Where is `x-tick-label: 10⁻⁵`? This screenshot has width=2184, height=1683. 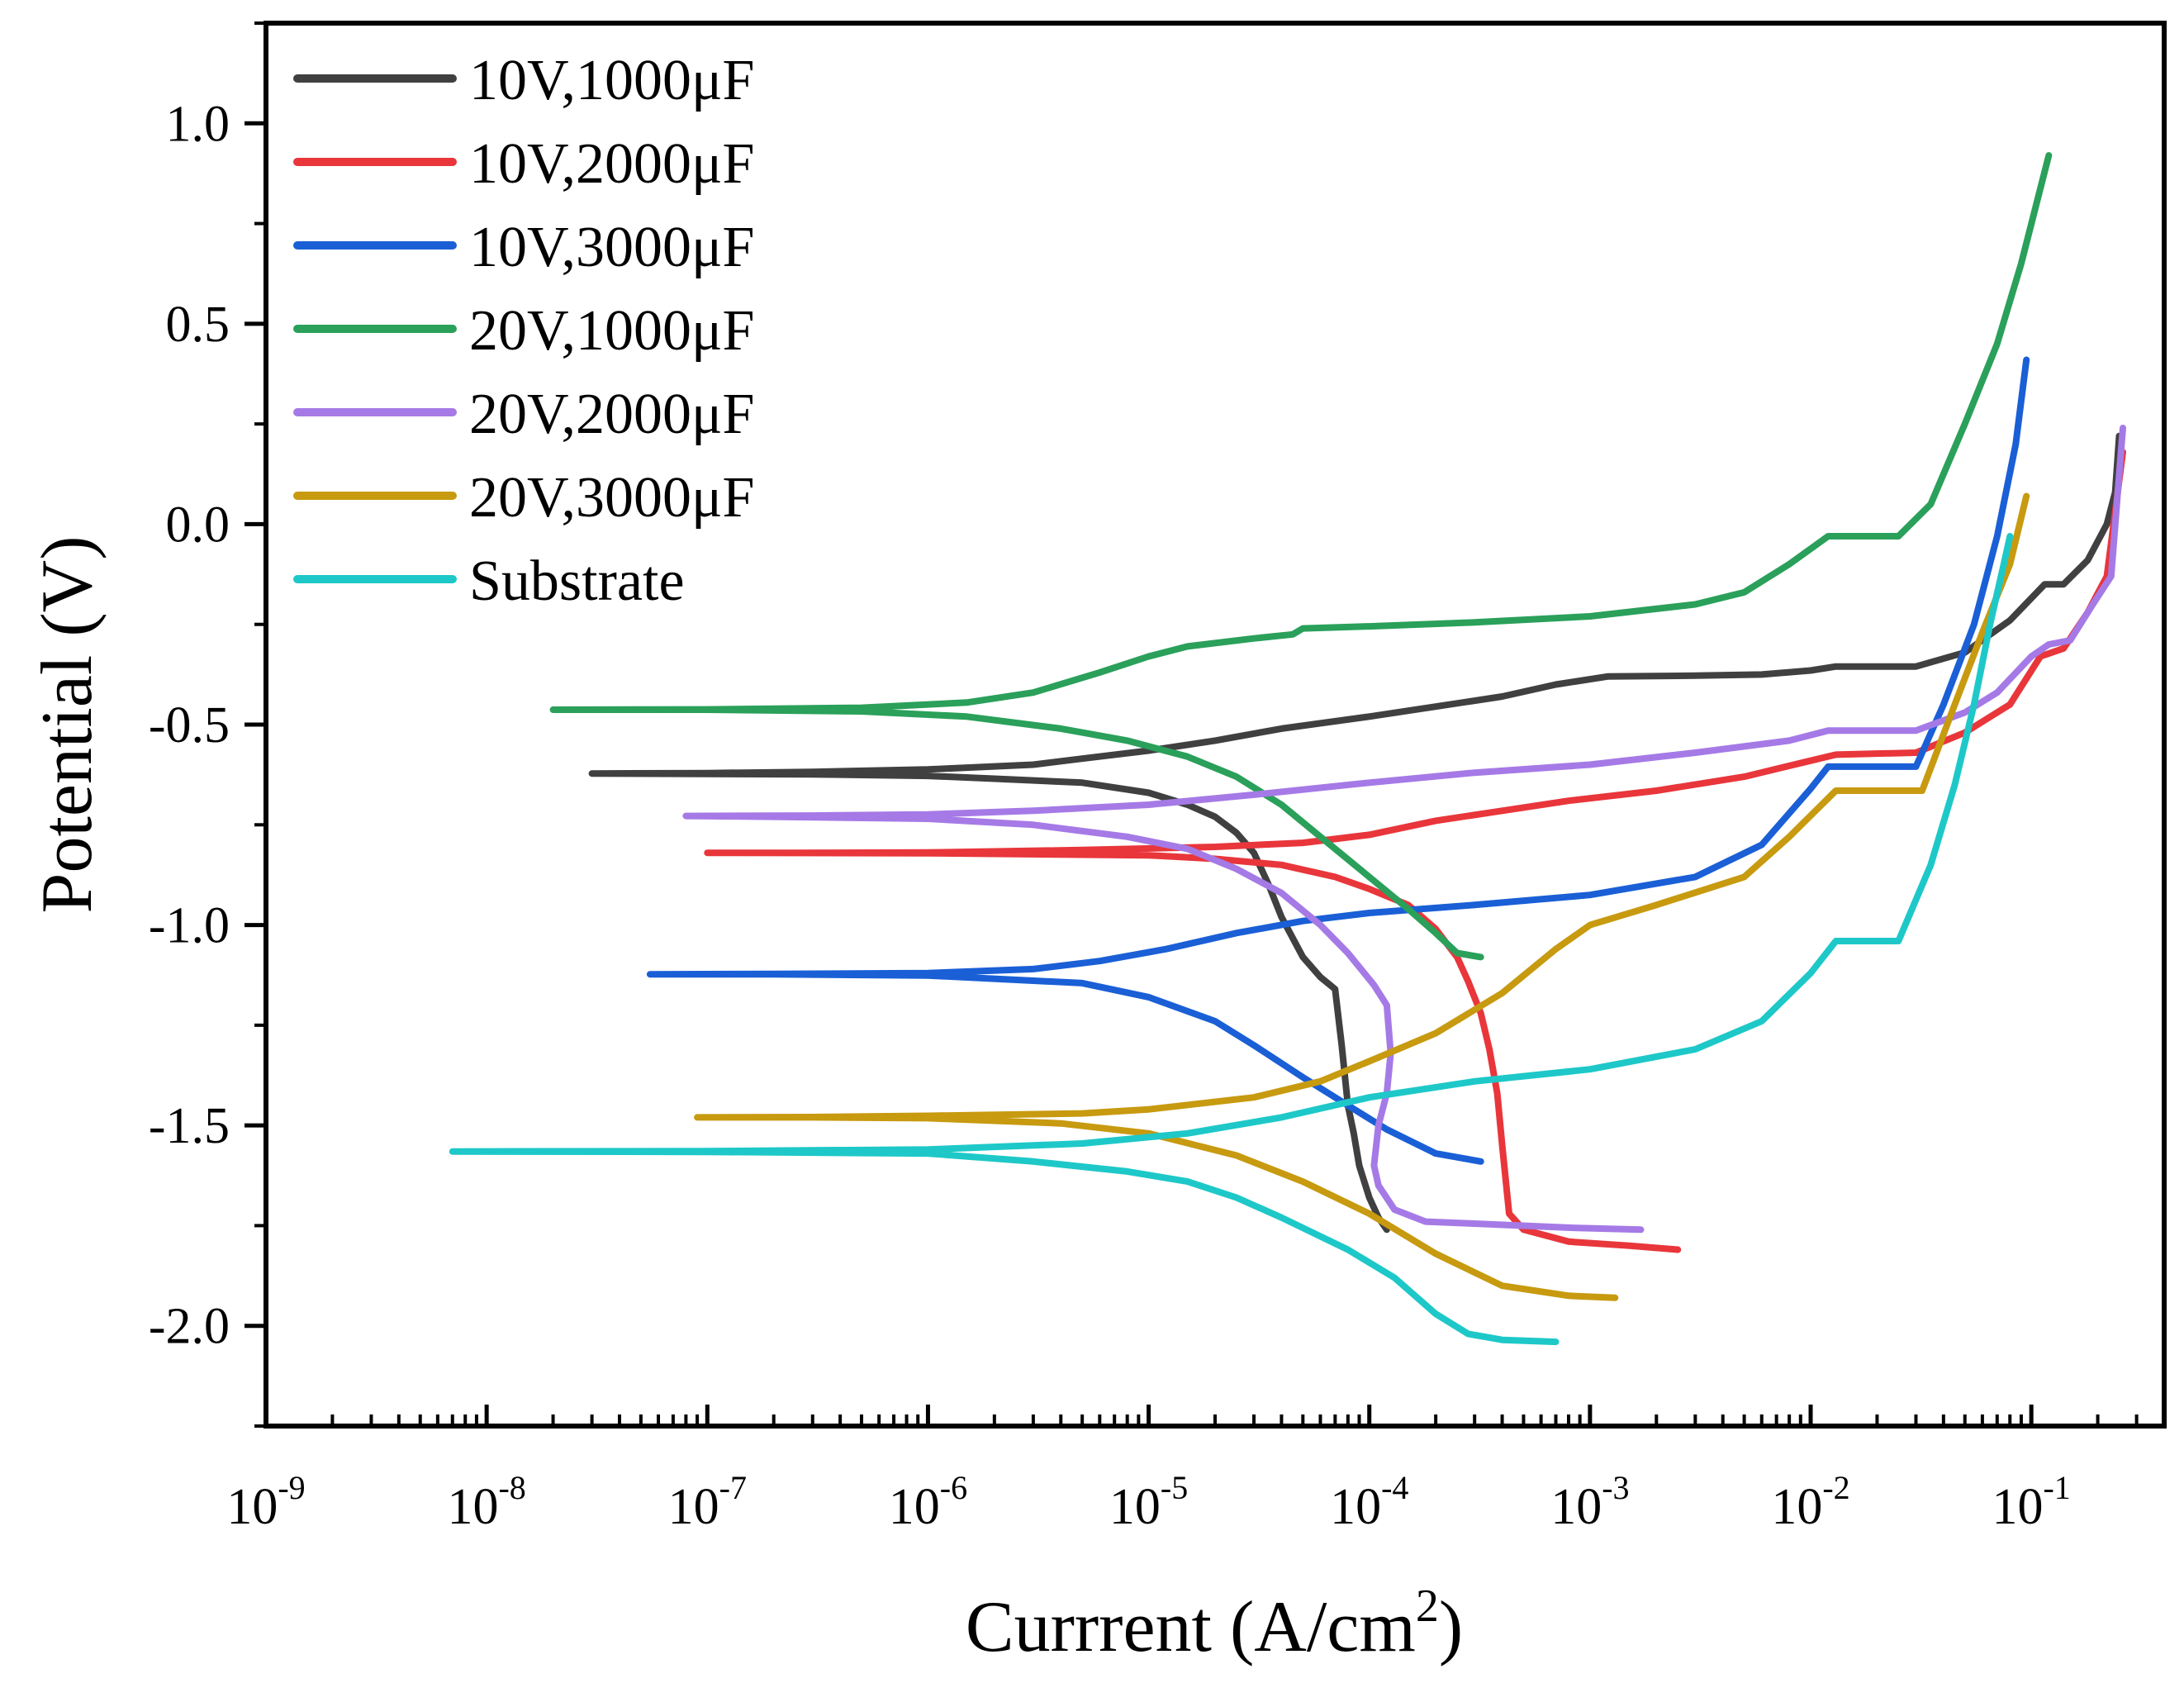
x-tick-label: 10⁻⁵ is located at coordinates (1148, 1502).